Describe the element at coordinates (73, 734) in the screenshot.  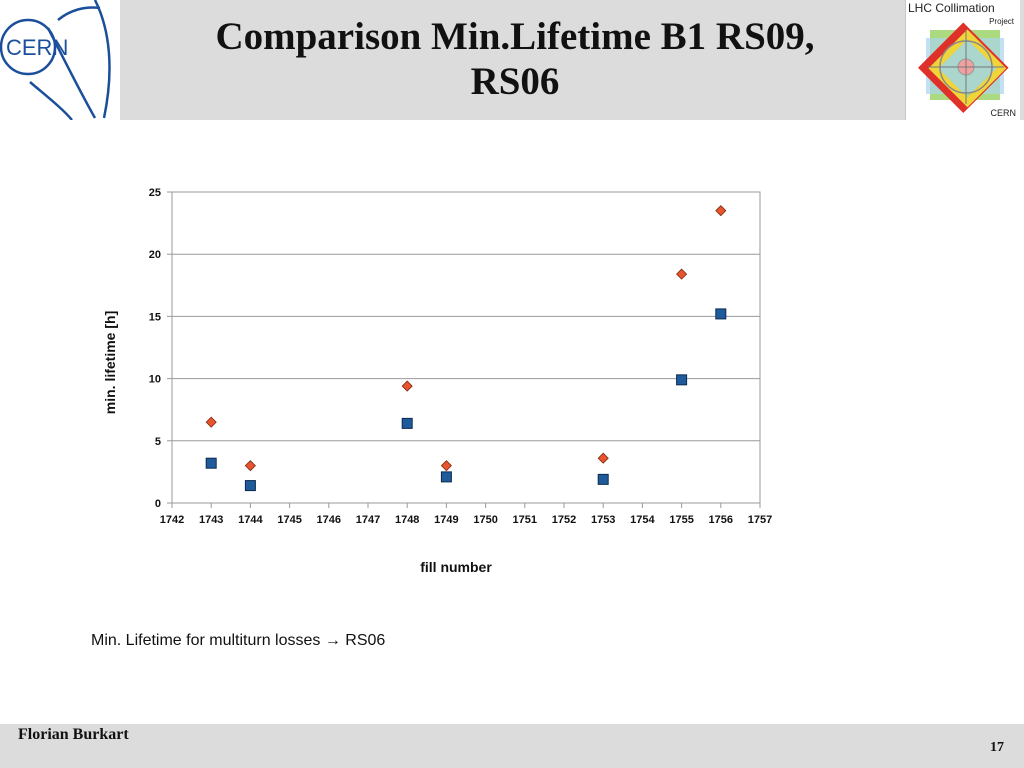
I see `author-name: Florian Burkart` at that location.